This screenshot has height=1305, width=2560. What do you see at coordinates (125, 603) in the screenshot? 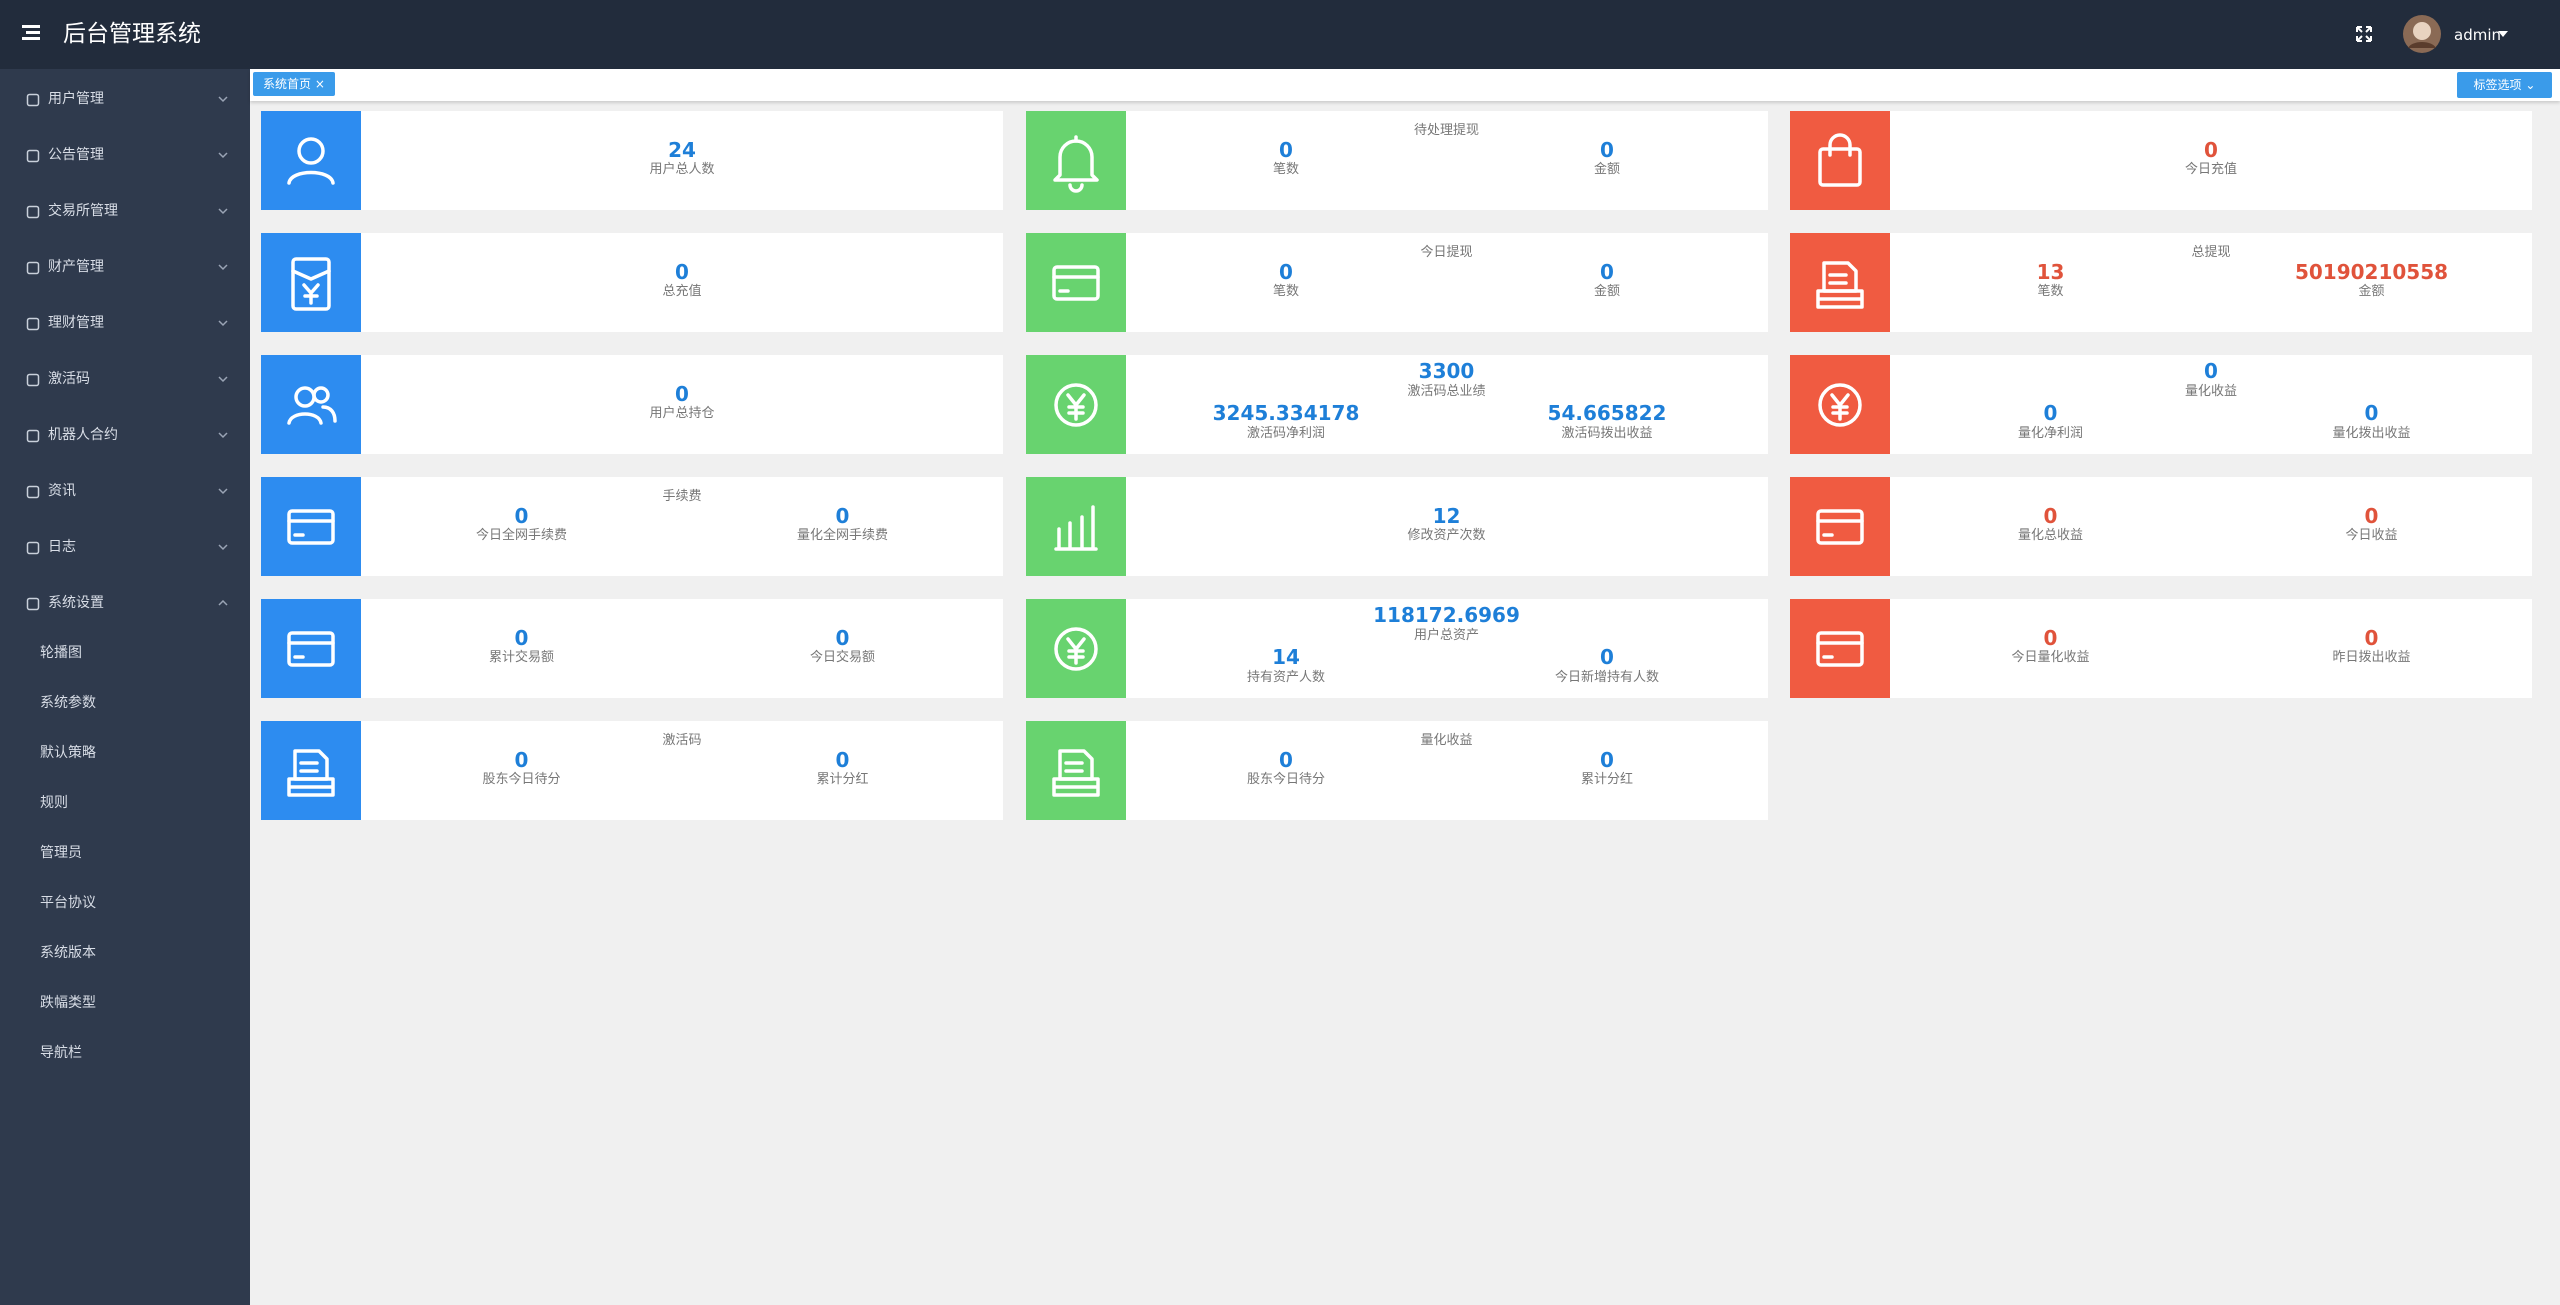
I see `menu-item: 系统设置` at bounding box center [125, 603].